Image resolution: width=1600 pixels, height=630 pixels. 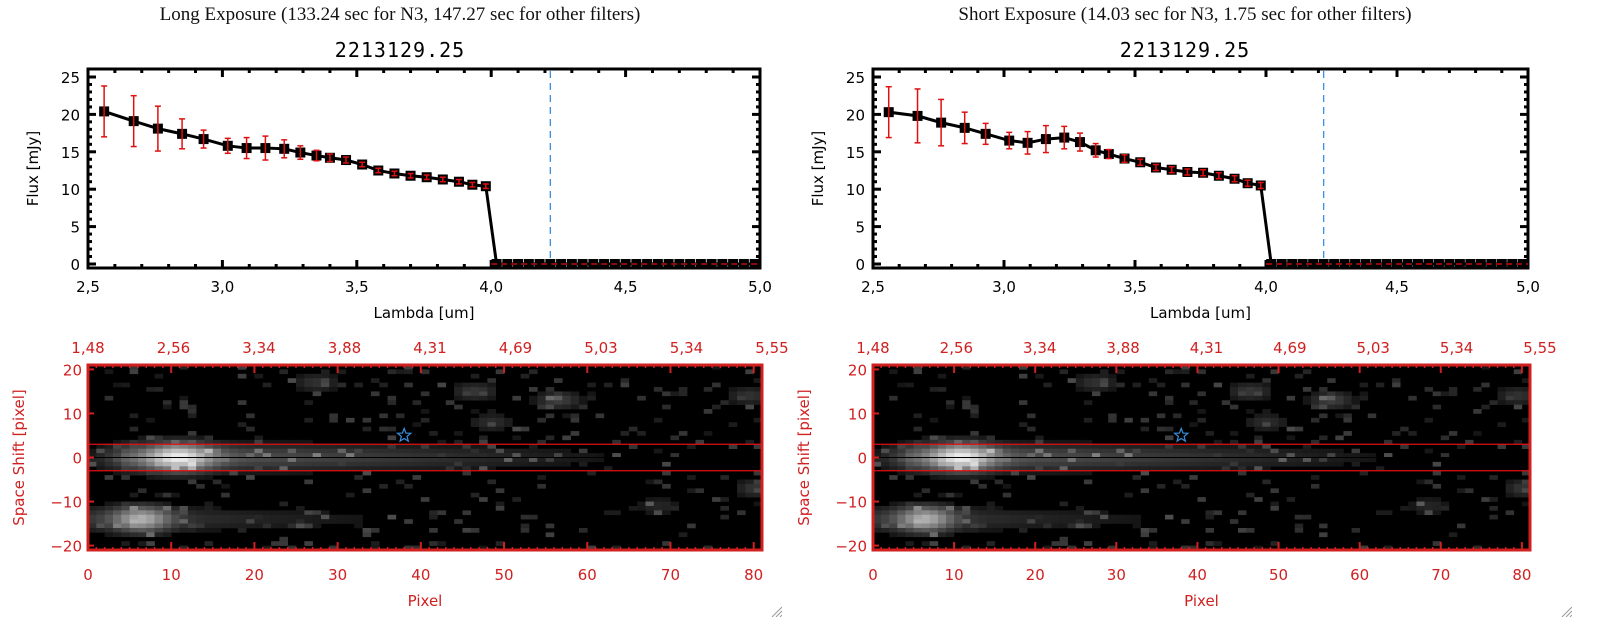 What do you see at coordinates (753, 575) in the screenshot?
I see `x-tick-label: 80` at bounding box center [753, 575].